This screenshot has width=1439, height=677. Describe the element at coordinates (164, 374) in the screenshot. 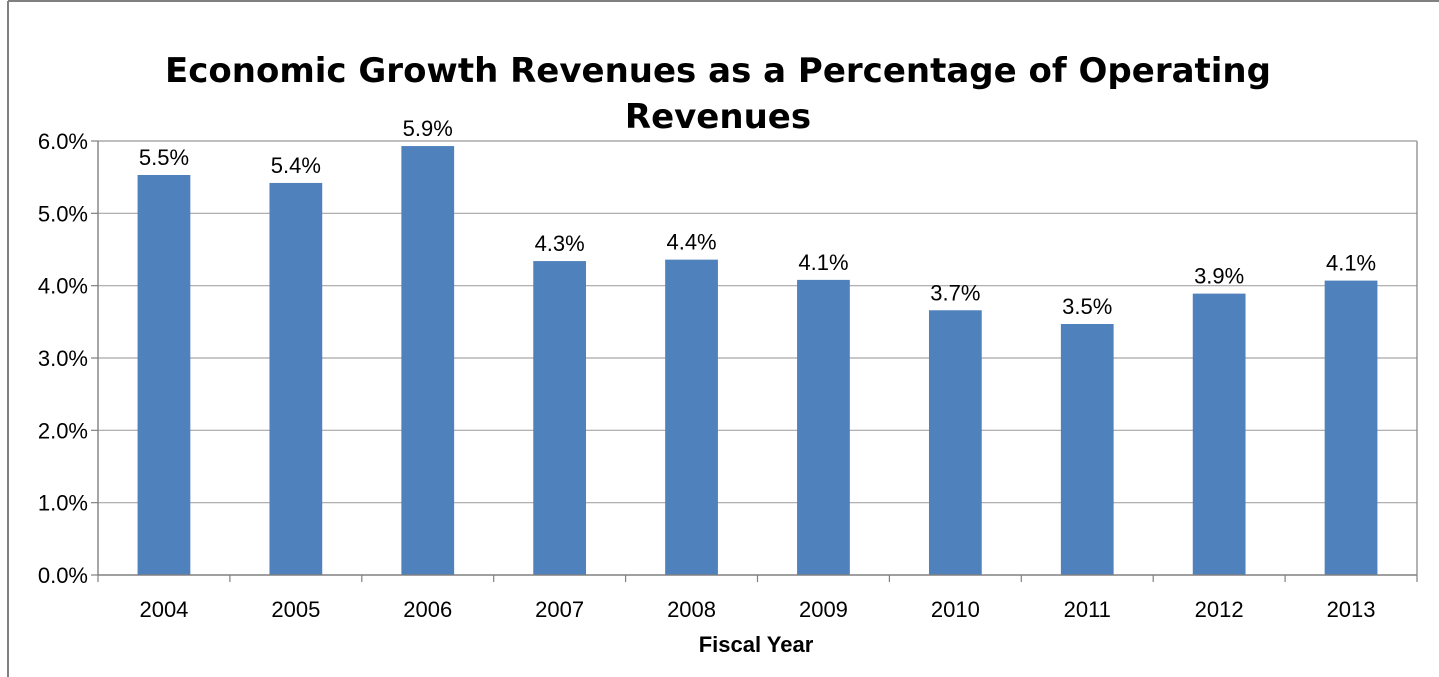

I see `bar-2004` at that location.